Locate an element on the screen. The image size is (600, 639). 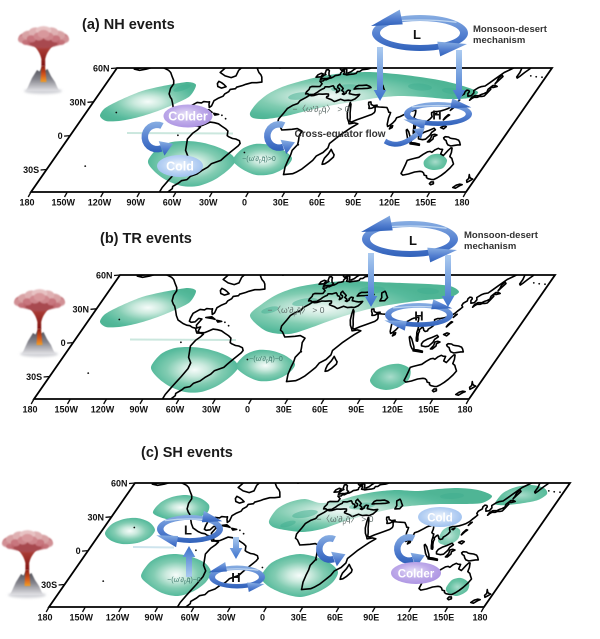
svg-text: (c) SH events is located at coordinates (187, 453).